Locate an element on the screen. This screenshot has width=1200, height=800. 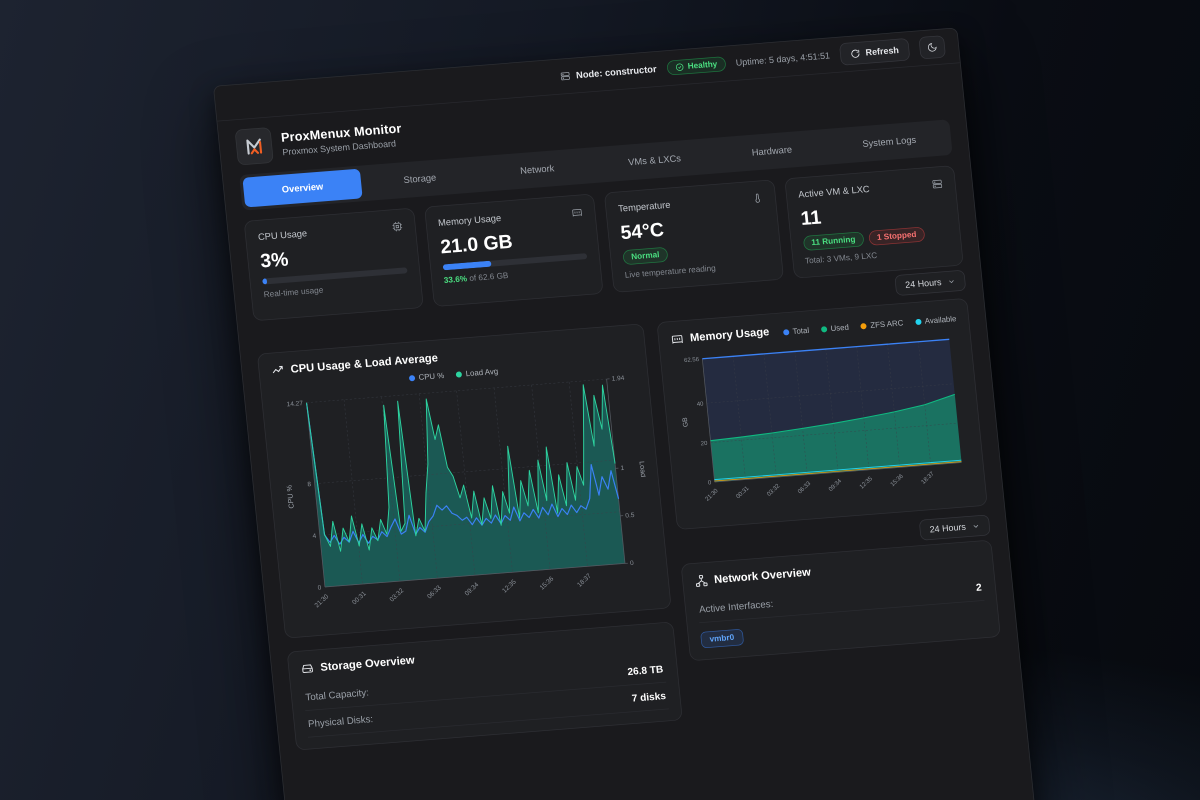
svg-text: CPU % is located at coordinates (289, 496).